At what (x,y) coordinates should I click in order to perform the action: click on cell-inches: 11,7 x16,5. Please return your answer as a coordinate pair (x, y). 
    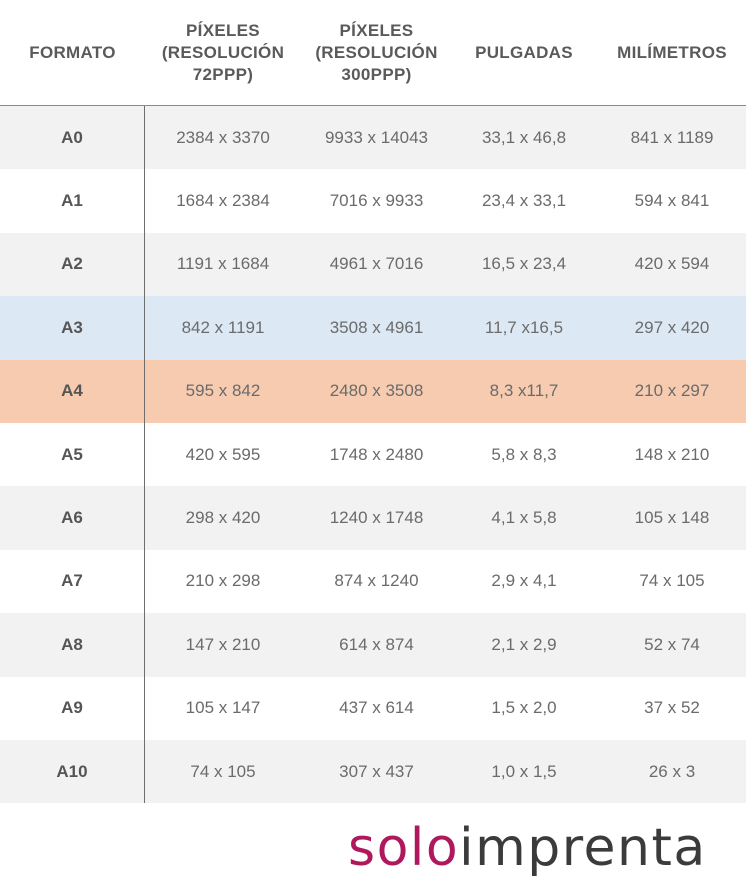
    Looking at the image, I should click on (524, 327).